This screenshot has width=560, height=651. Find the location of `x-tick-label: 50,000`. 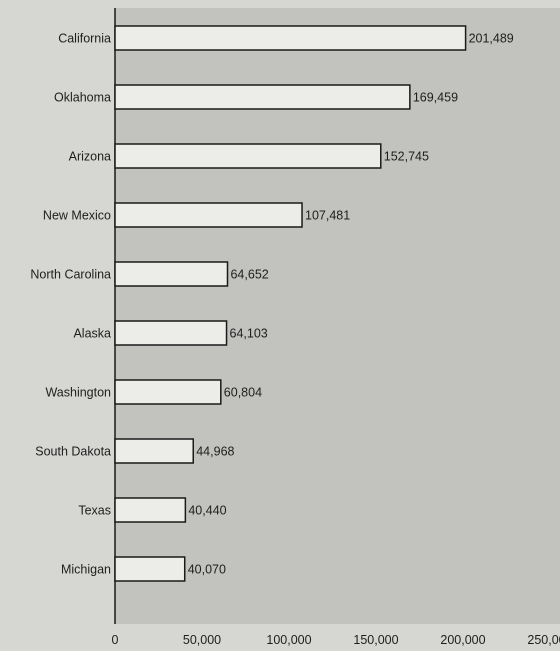

x-tick-label: 50,000 is located at coordinates (202, 640).